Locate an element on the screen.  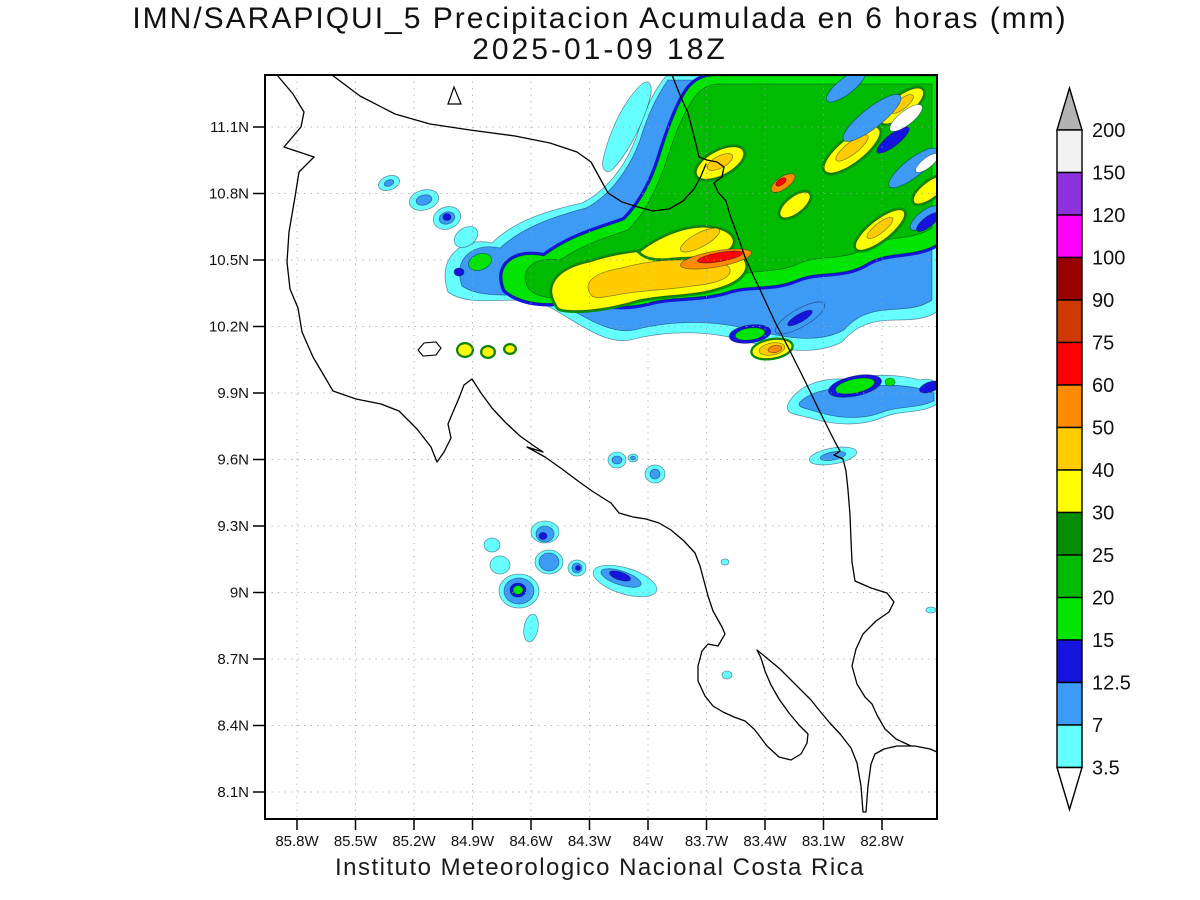
lat-tick-label: 10.5N is located at coordinates (229, 260).